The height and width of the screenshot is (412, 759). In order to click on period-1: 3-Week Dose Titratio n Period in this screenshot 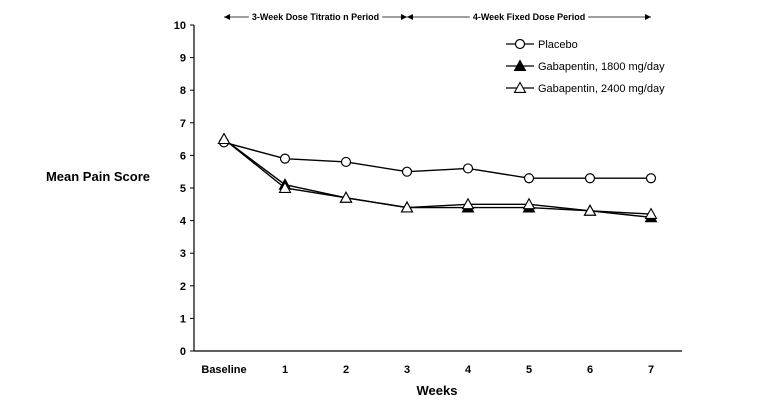, I will do `click(315, 17)`.